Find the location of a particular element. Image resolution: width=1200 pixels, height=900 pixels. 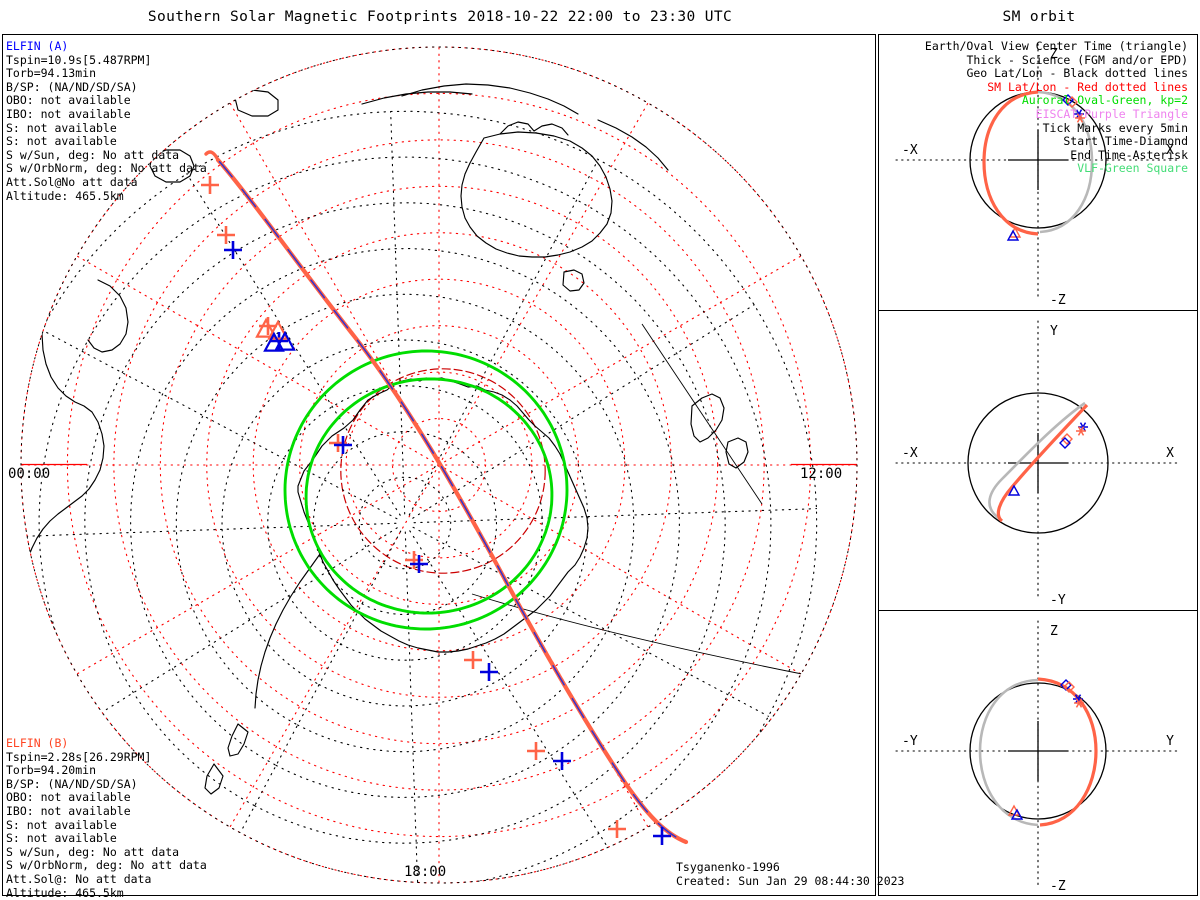

elfin-a-line-7: S w/Sun, deg: No att data is located at coordinates (93, 154).